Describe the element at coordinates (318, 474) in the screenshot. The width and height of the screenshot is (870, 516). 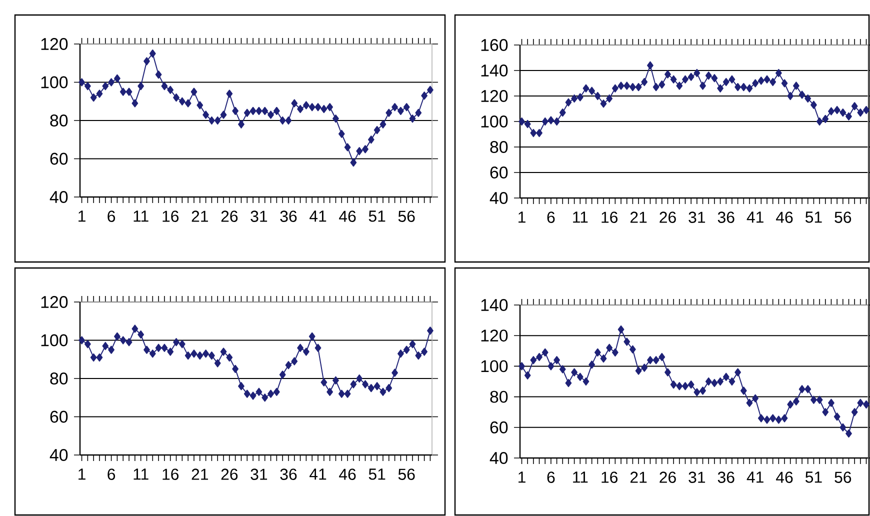
I see `x-tick-label: 41` at that location.